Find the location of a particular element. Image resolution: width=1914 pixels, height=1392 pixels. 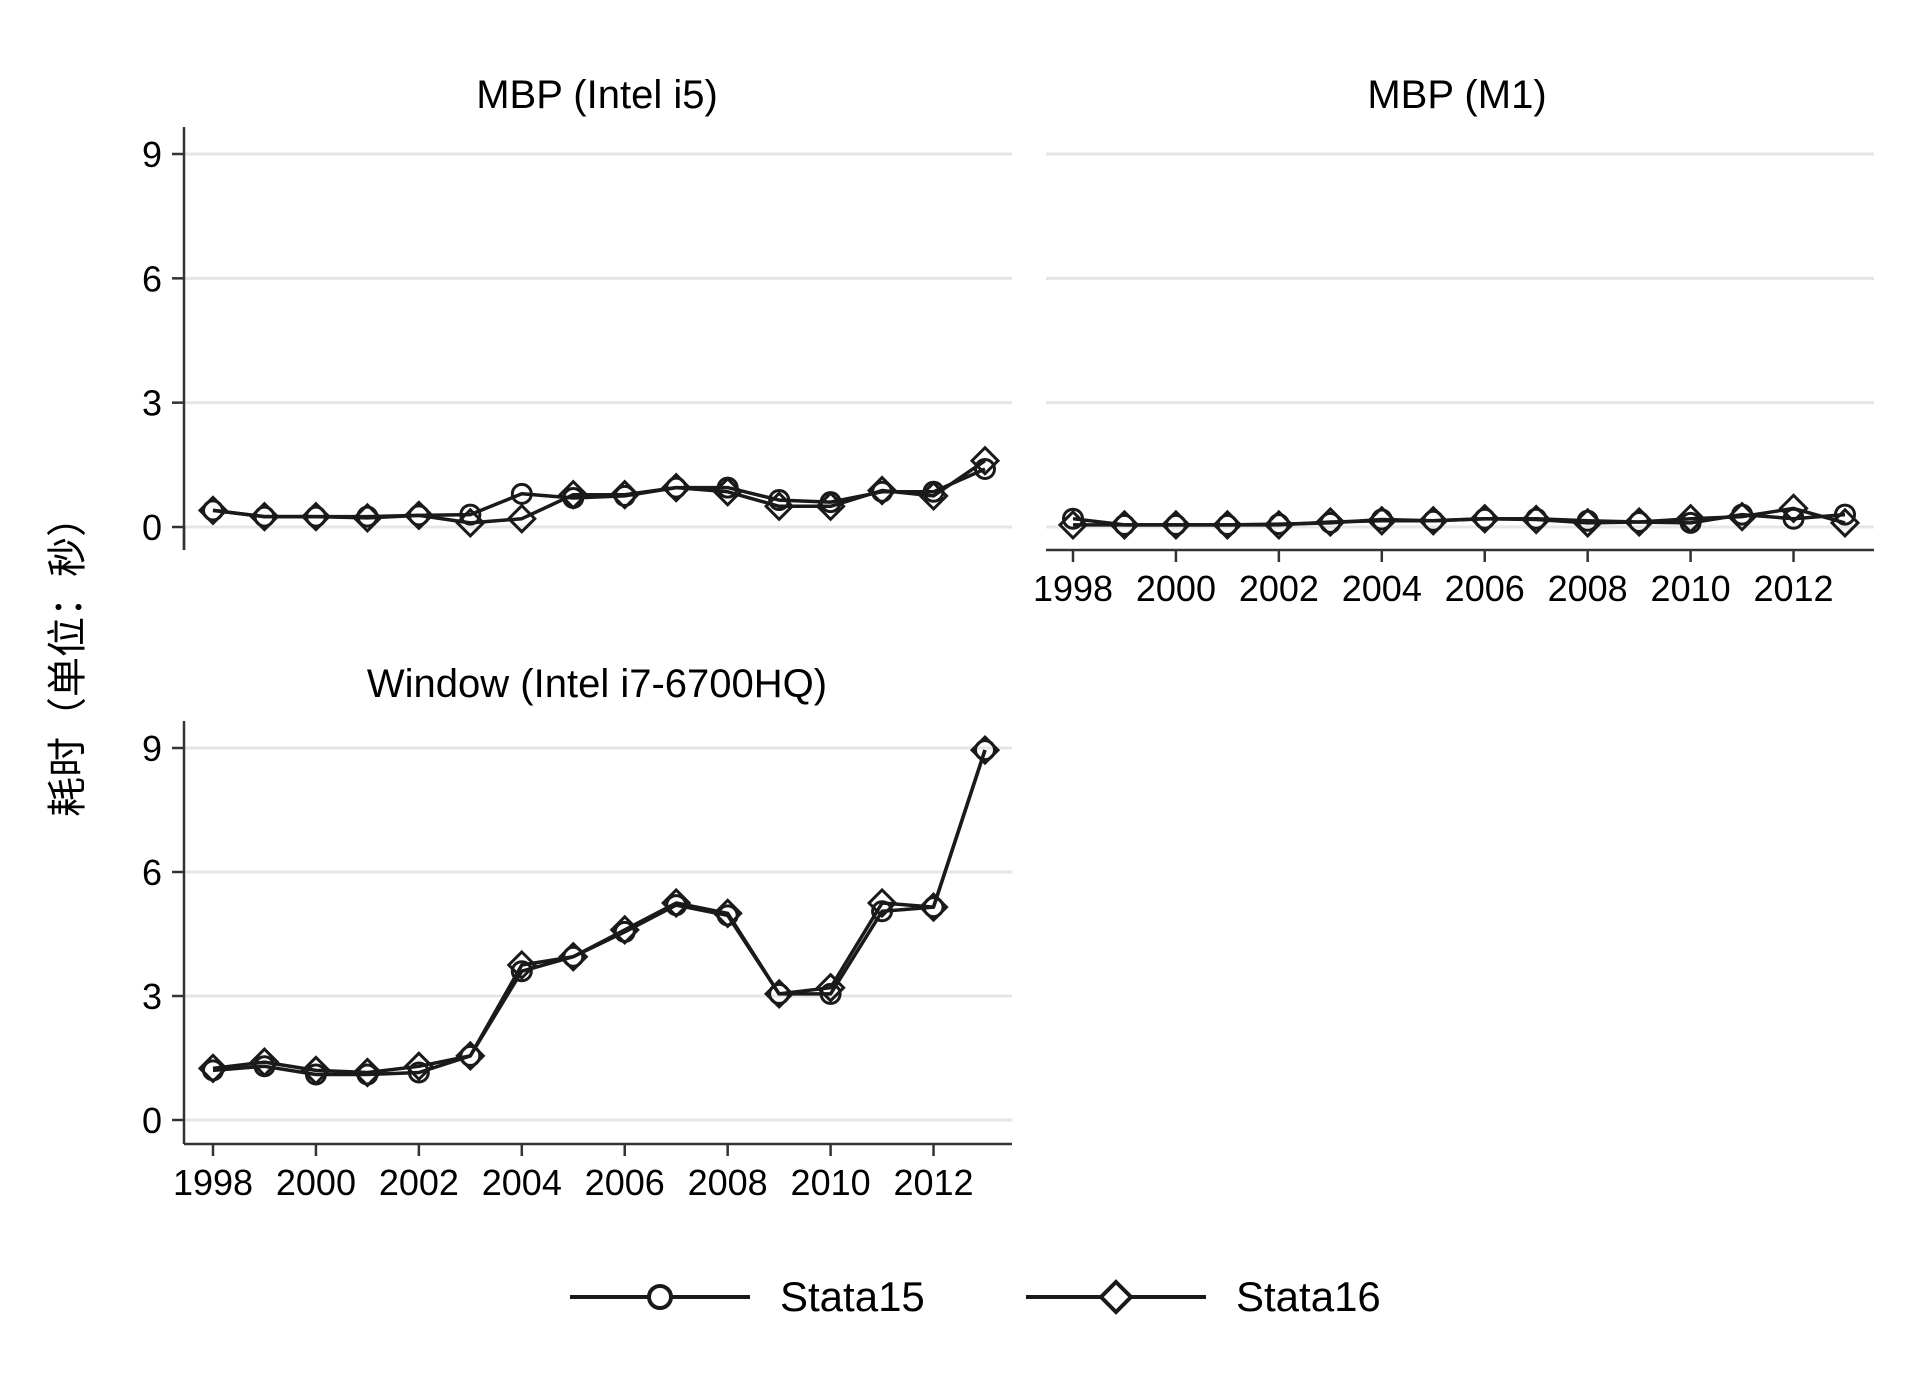

x-tick-label: 1998 is located at coordinates (213, 1182).